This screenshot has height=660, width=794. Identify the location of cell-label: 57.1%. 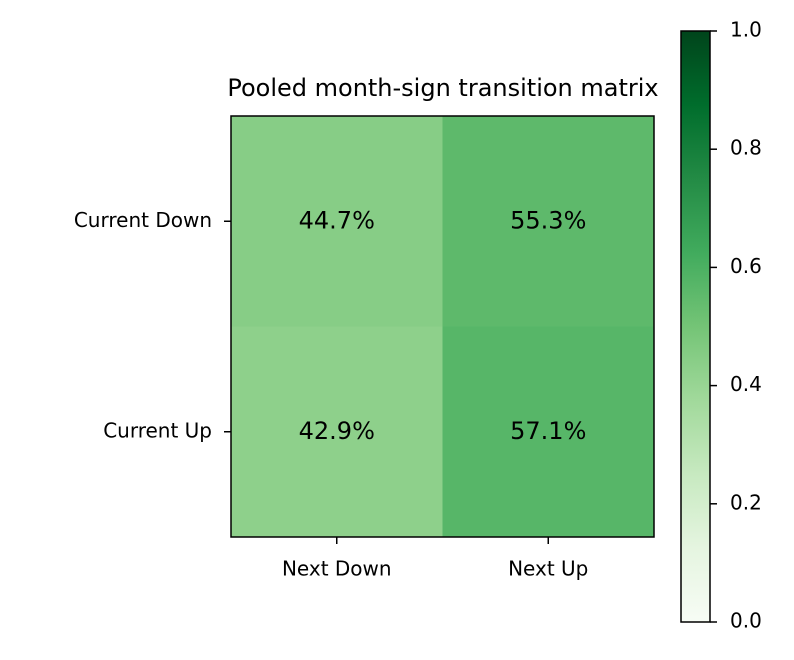
(548, 431).